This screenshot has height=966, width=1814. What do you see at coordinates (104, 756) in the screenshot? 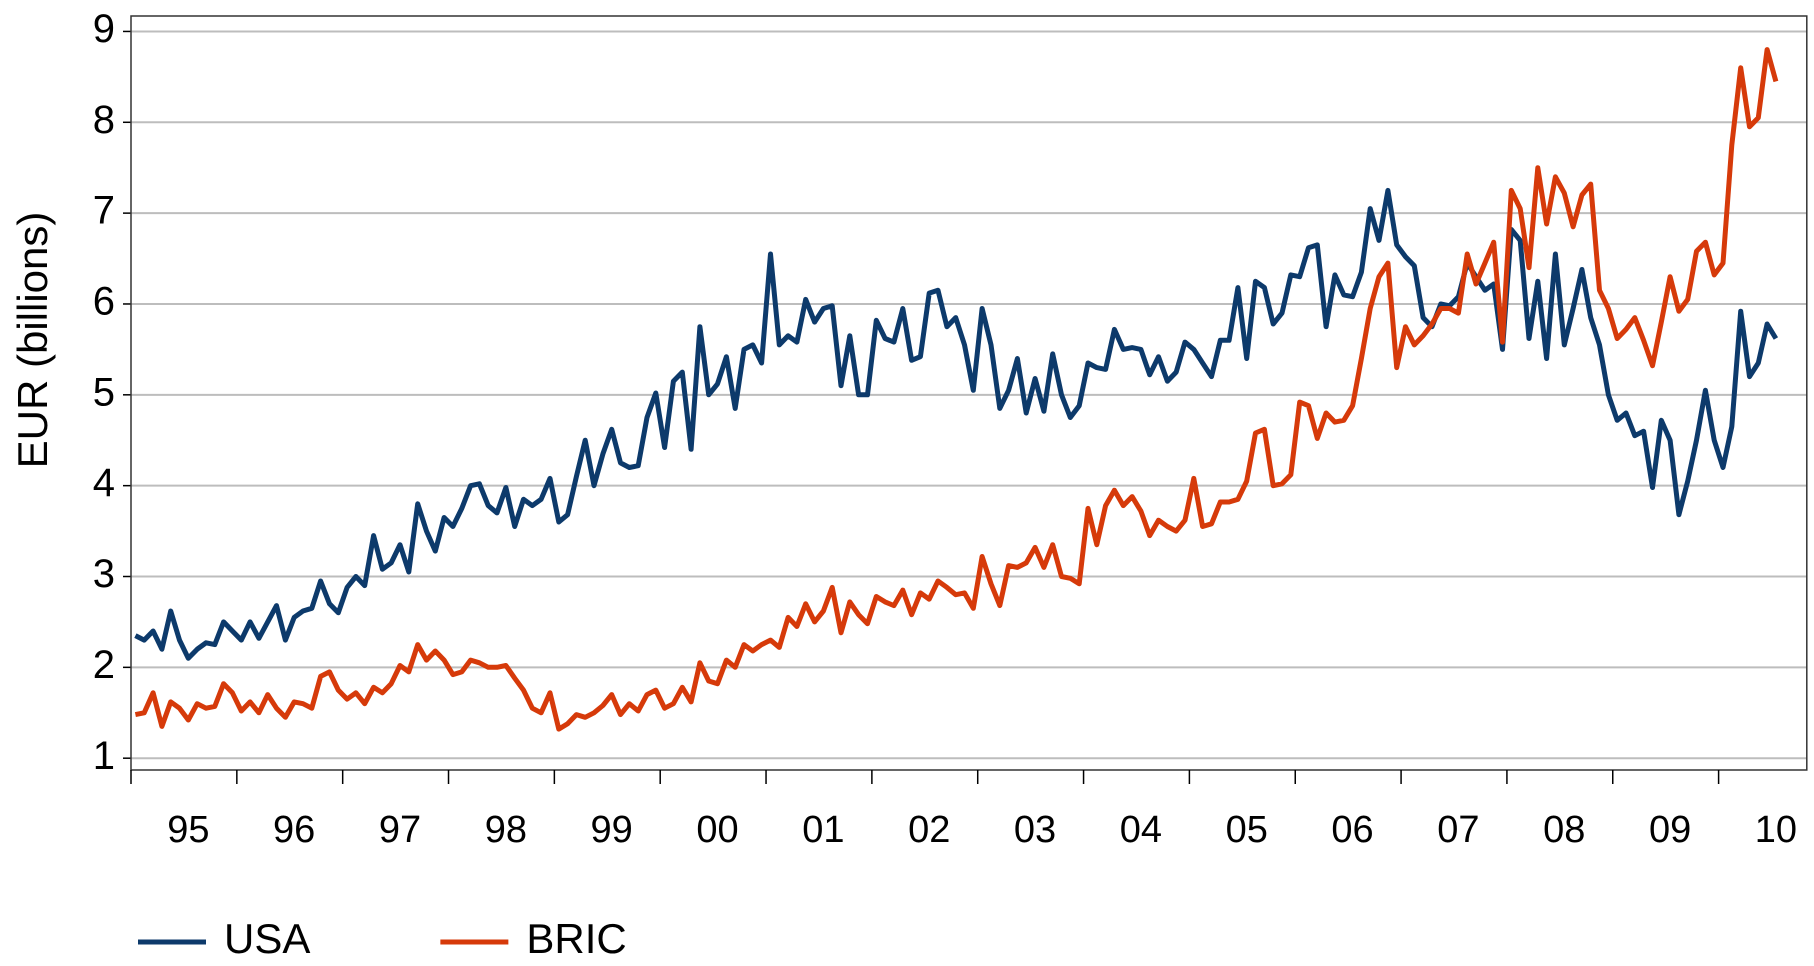
I see `y-tick-label: 1` at bounding box center [104, 756].